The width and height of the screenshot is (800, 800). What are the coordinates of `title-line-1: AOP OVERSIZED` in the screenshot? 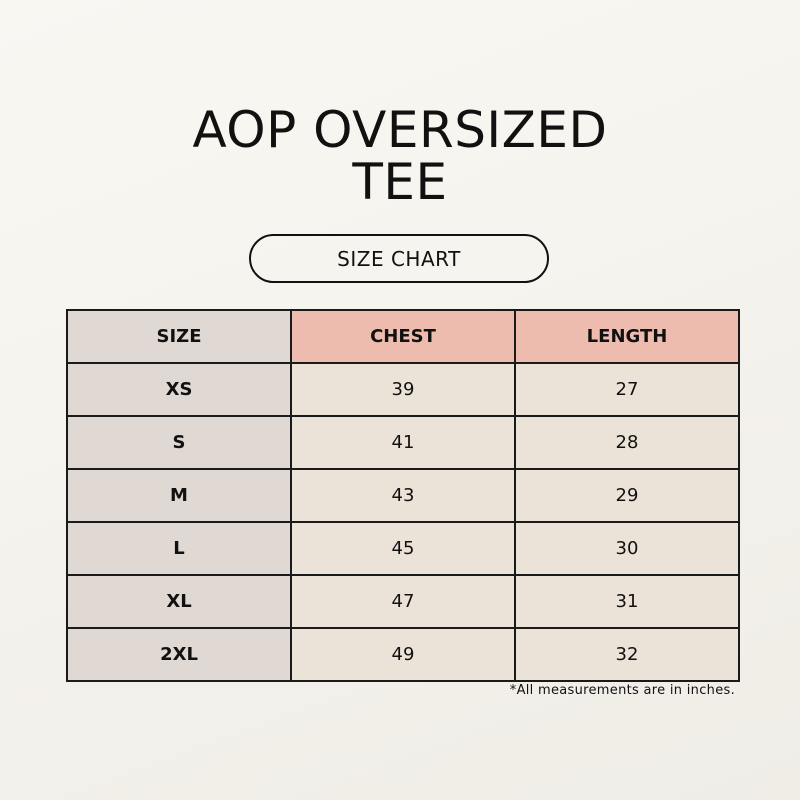 It's located at (400, 130).